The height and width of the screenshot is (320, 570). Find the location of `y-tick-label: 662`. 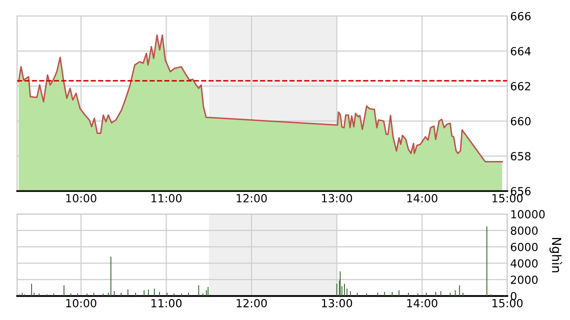

y-tick-label: 662 is located at coordinates (520, 86).